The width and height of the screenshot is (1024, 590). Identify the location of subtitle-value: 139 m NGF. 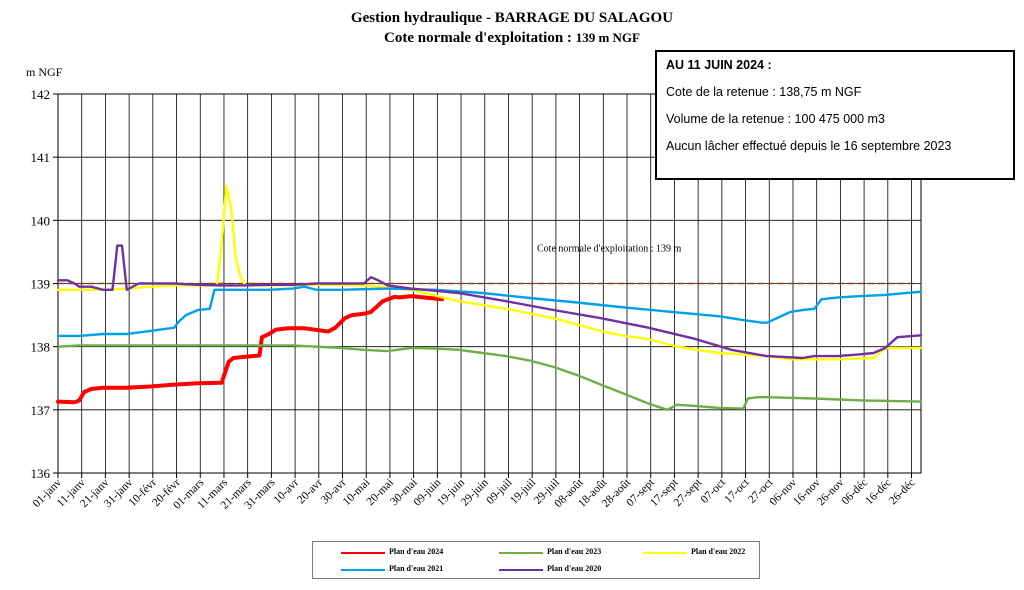
(607, 37).